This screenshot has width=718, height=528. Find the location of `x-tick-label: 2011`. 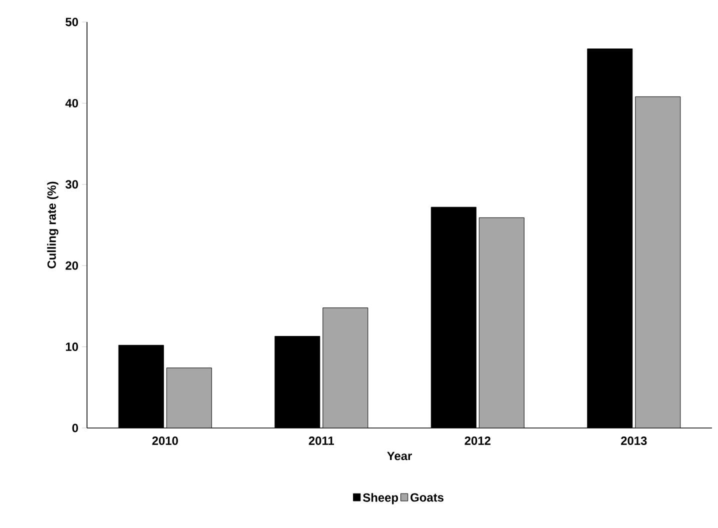

x-tick-label: 2011 is located at coordinates (321, 440).